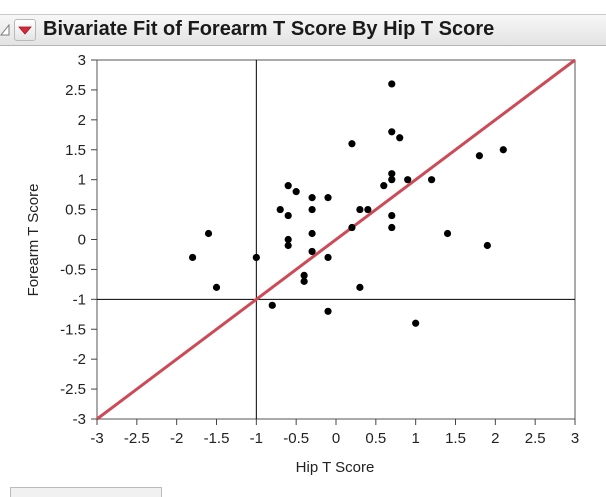  What do you see at coordinates (256, 438) in the screenshot?
I see `x-tick-label: -1` at bounding box center [256, 438].